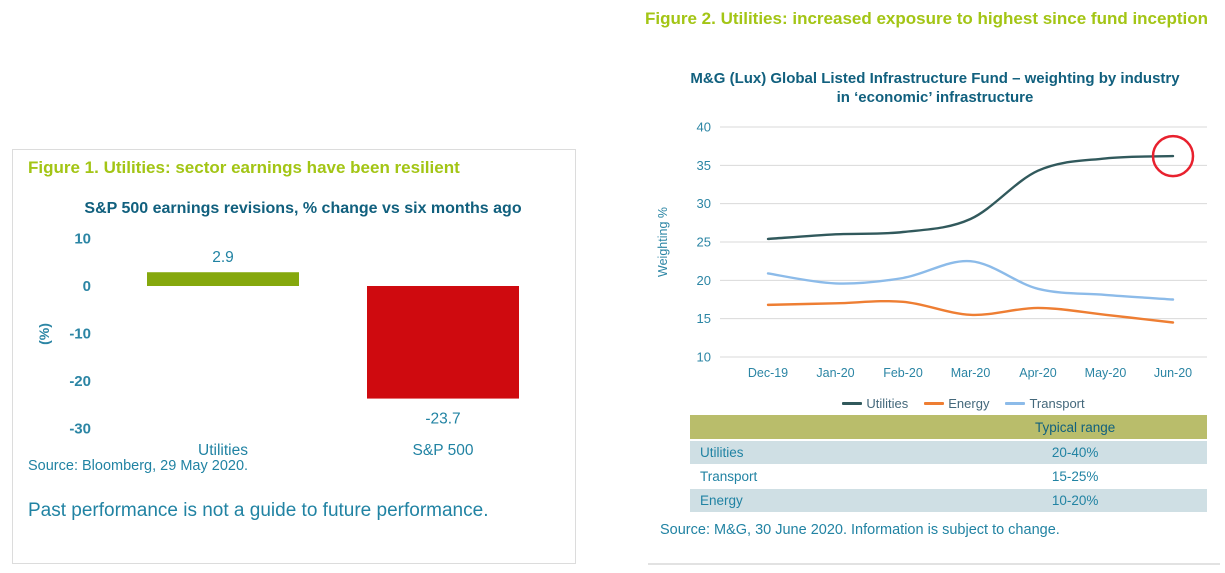 The height and width of the screenshot is (573, 1225). I want to click on table-cell-value: 15-25%, so click(1075, 476).